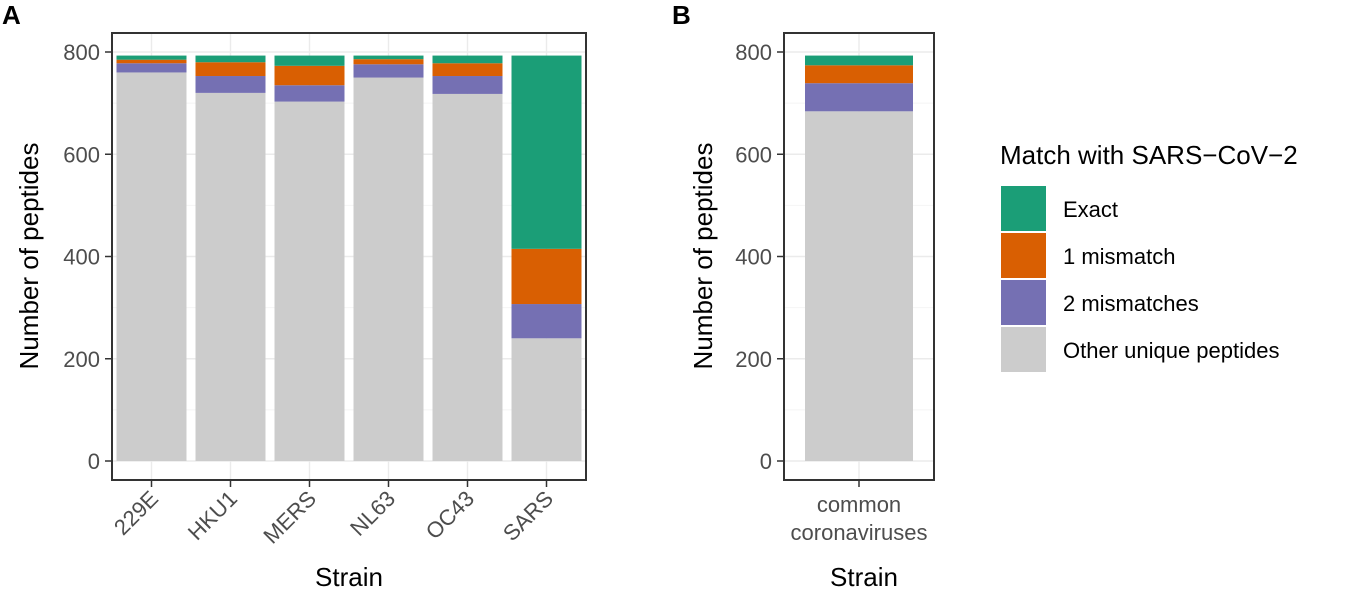 The width and height of the screenshot is (1346, 590). I want to click on legend-item-1-mismatch: 1 mismatch, so click(1088, 255).